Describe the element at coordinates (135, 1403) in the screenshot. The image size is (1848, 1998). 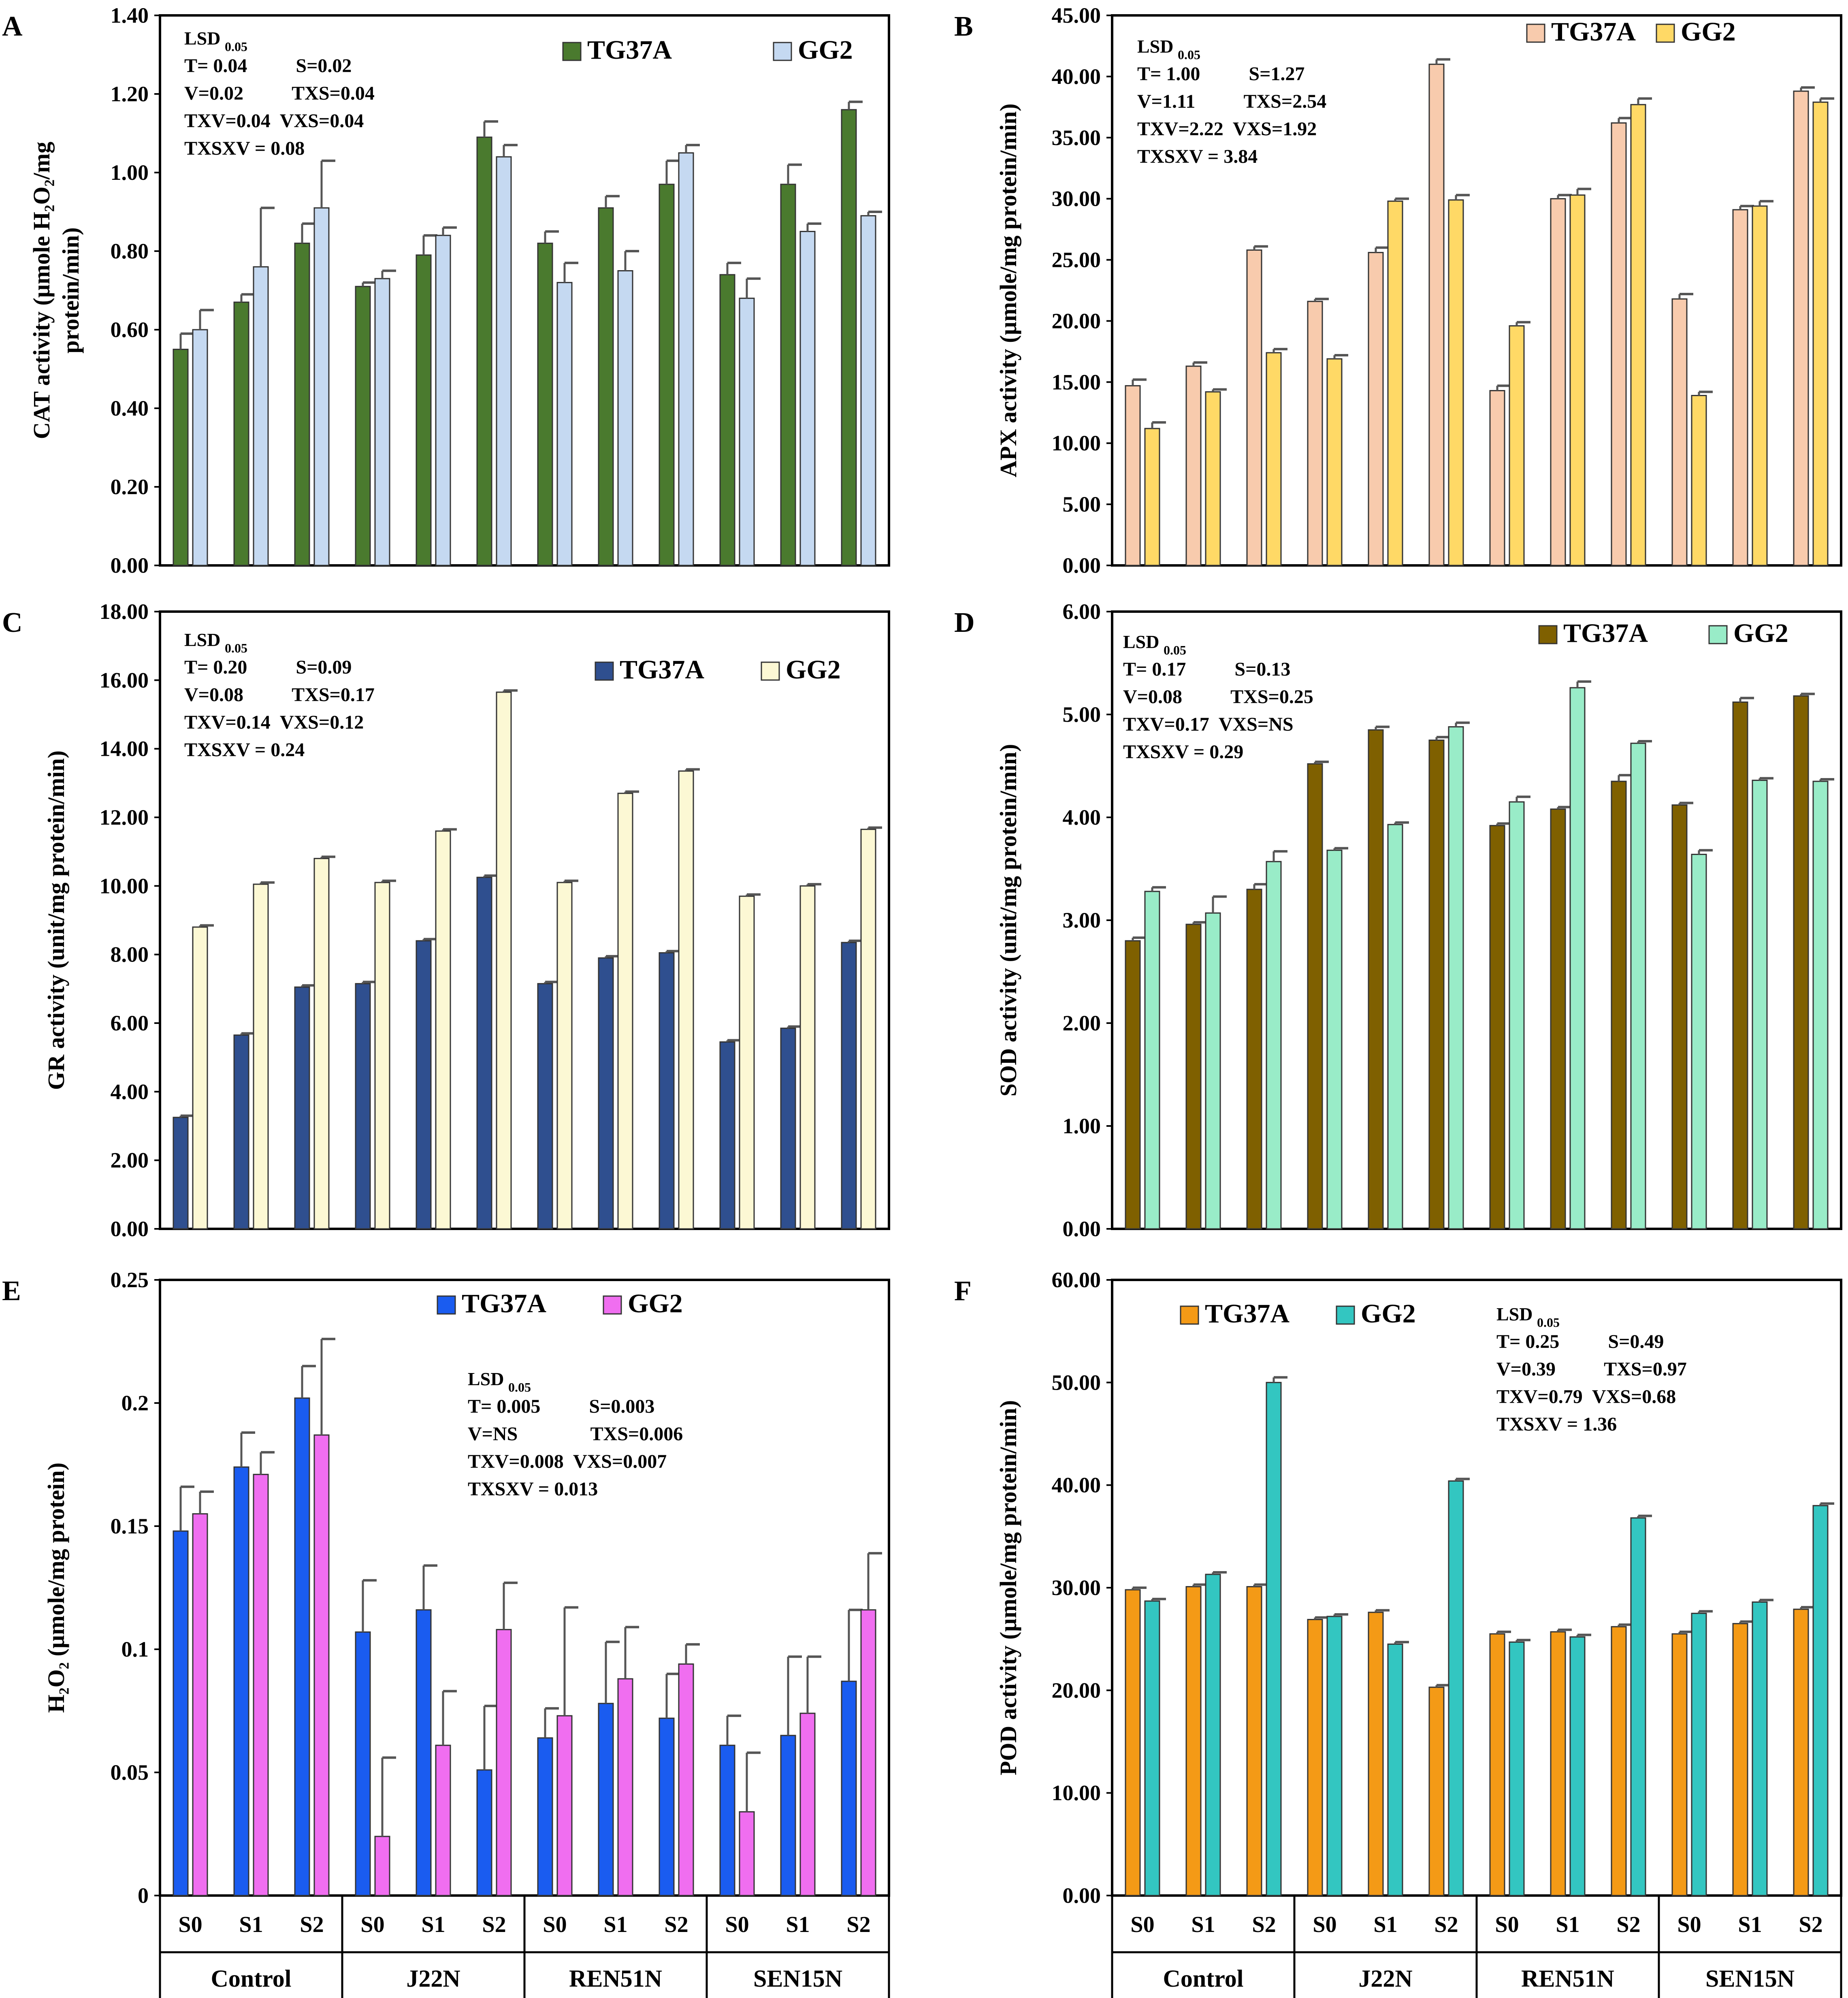
I see `y-tick-label: 0.2` at that location.